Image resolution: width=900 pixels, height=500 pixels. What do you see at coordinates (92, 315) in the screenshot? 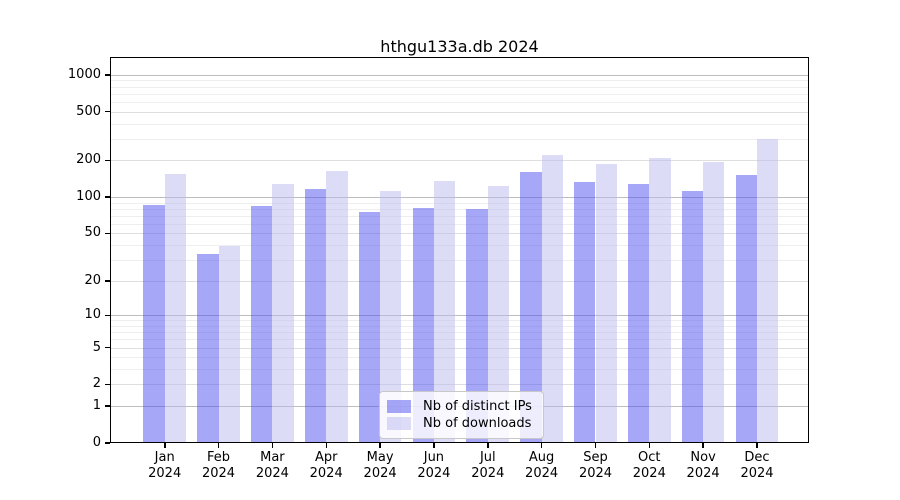
I see `y-tick-label-10: 10` at bounding box center [92, 315].